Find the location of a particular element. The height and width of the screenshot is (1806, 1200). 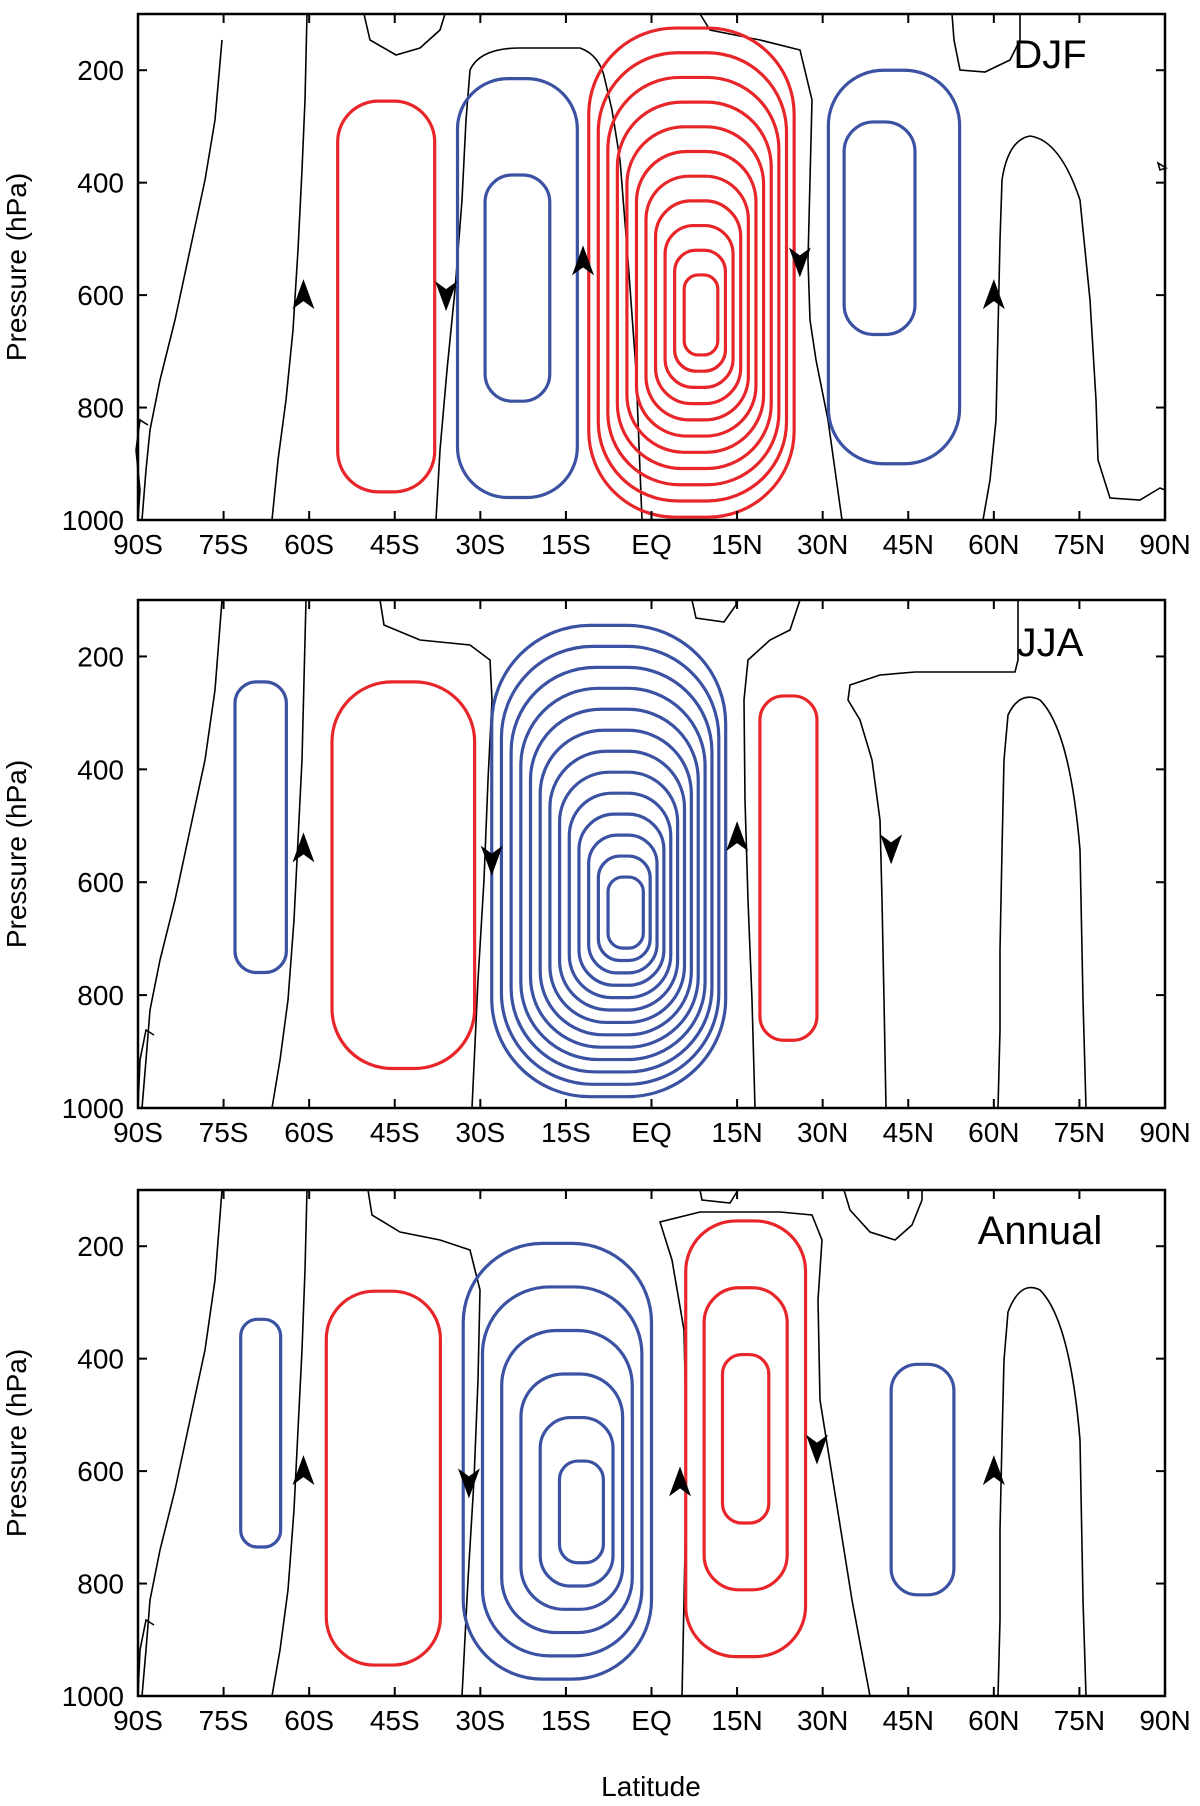

x-tick-label: 90S is located at coordinates (138, 1132).